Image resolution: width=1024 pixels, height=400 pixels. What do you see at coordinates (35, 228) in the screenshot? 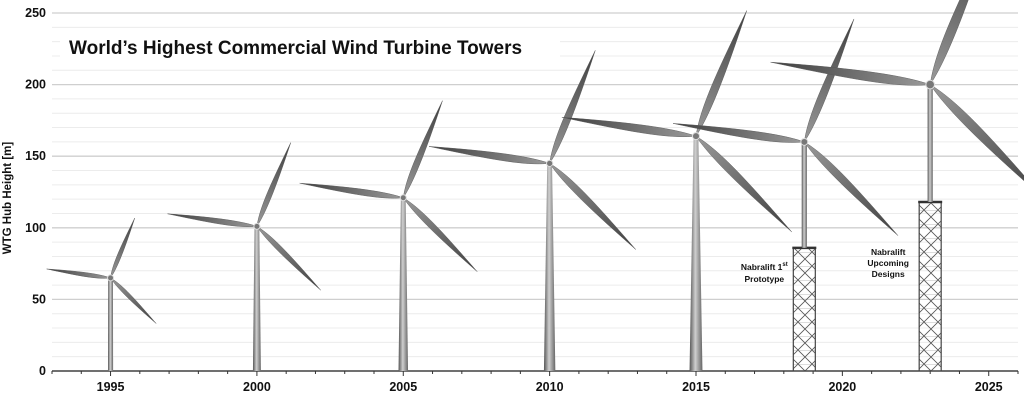
I see `y-tick-label: 100` at bounding box center [35, 228].